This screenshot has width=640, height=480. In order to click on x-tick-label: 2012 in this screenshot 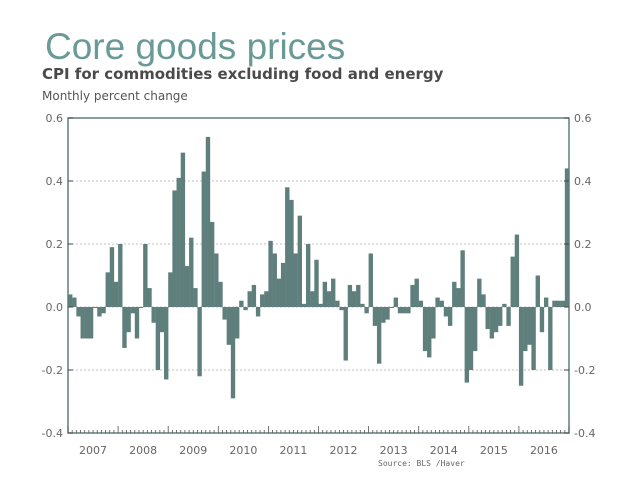, I will do `click(344, 450)`.